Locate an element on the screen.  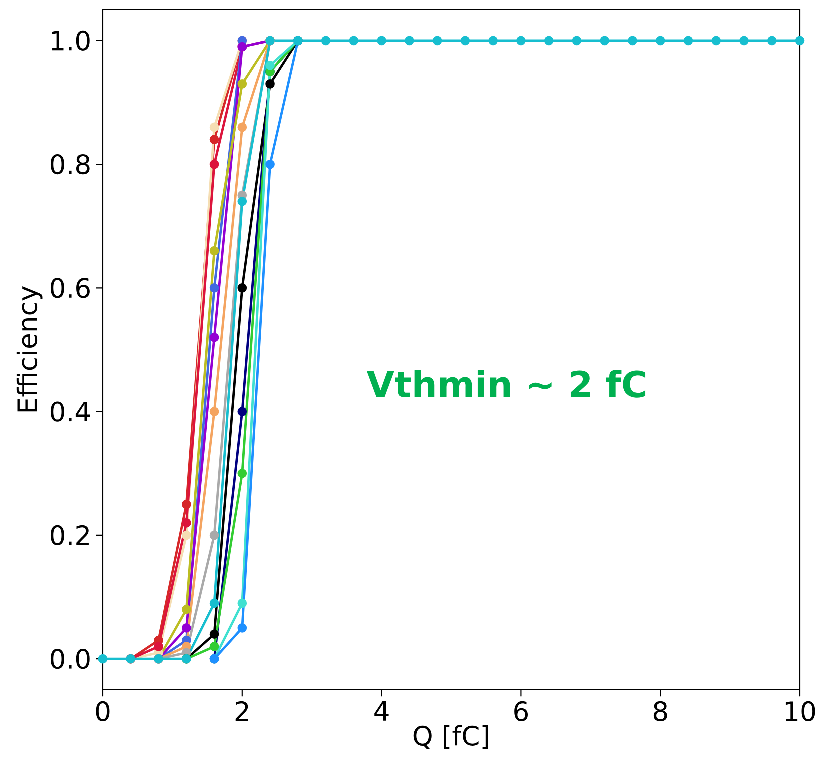
y-tick-label: 0.2 is located at coordinates (69, 535).